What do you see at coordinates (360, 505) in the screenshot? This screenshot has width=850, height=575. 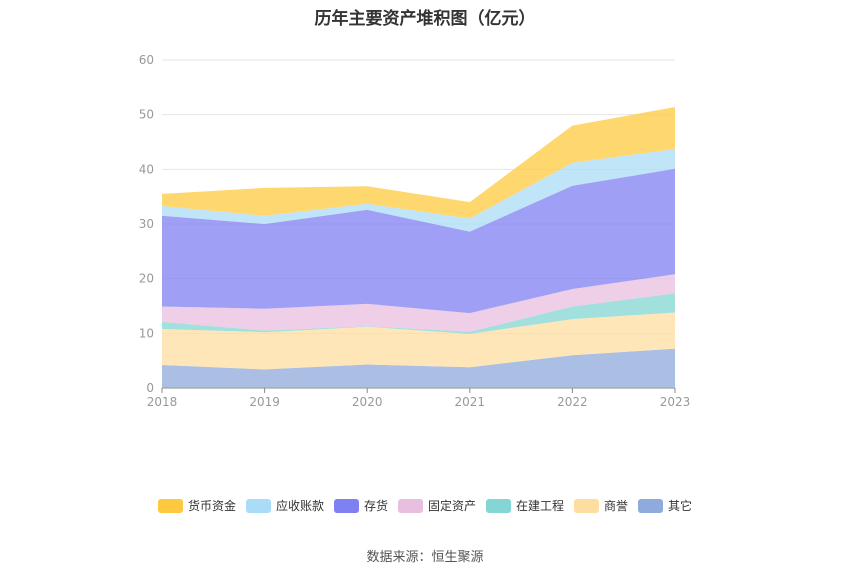 I see `legend-item: 存货` at bounding box center [360, 505].